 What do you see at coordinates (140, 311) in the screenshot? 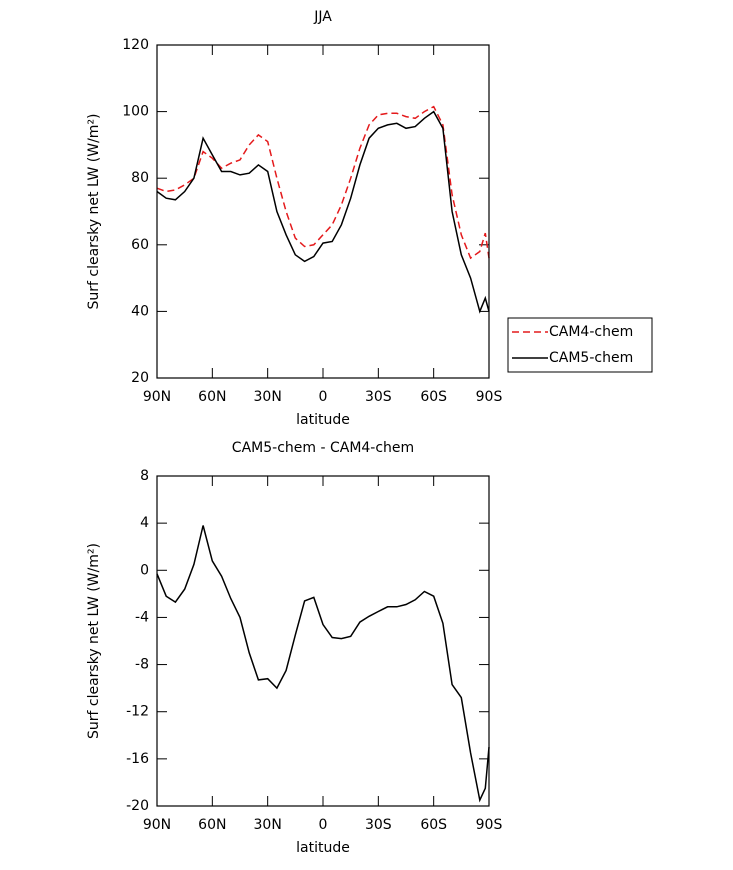
I see `y-tick-label: 40` at bounding box center [140, 311].